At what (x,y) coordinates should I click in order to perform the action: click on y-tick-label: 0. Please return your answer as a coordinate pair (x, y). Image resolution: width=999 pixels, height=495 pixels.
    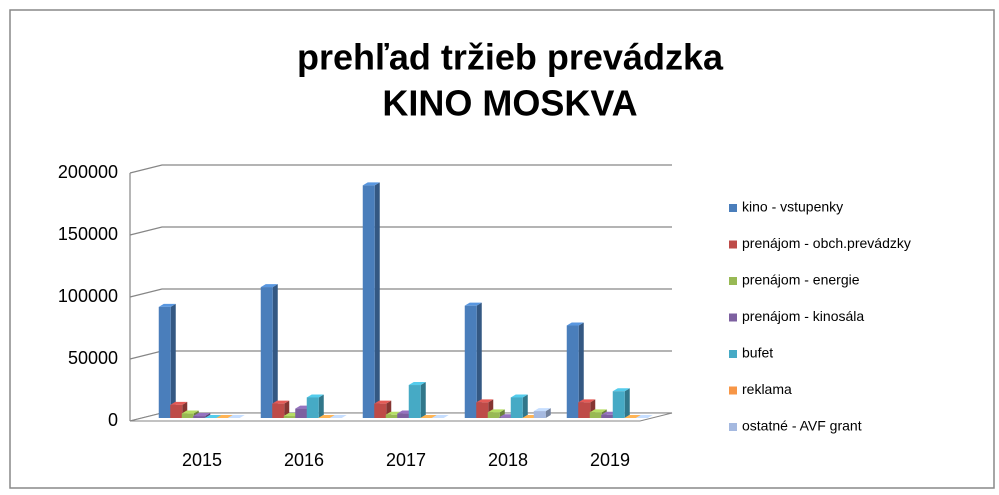
    Looking at the image, I should click on (113, 420).